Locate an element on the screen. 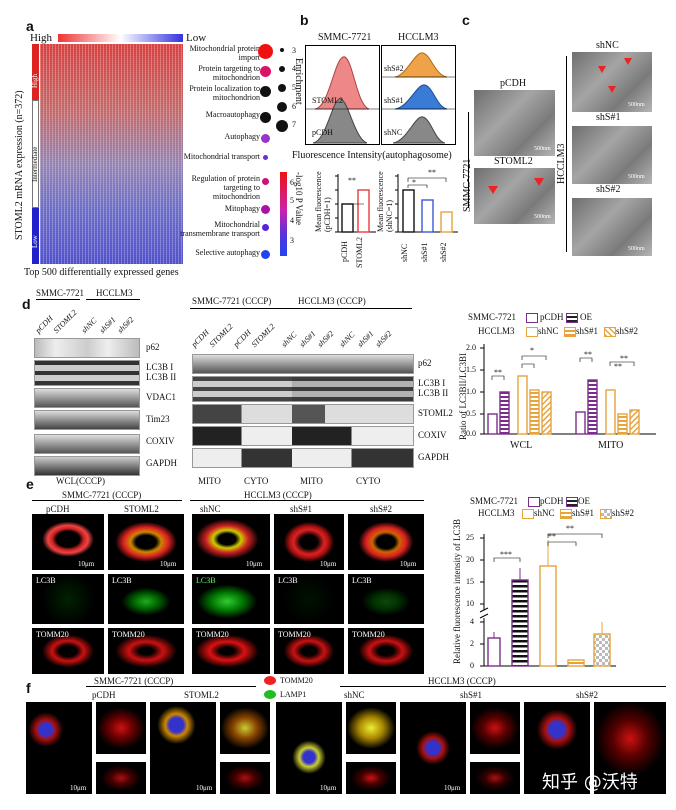 The width and height of the screenshot is (676, 810). pvalue-color-bar is located at coordinates (283, 214).